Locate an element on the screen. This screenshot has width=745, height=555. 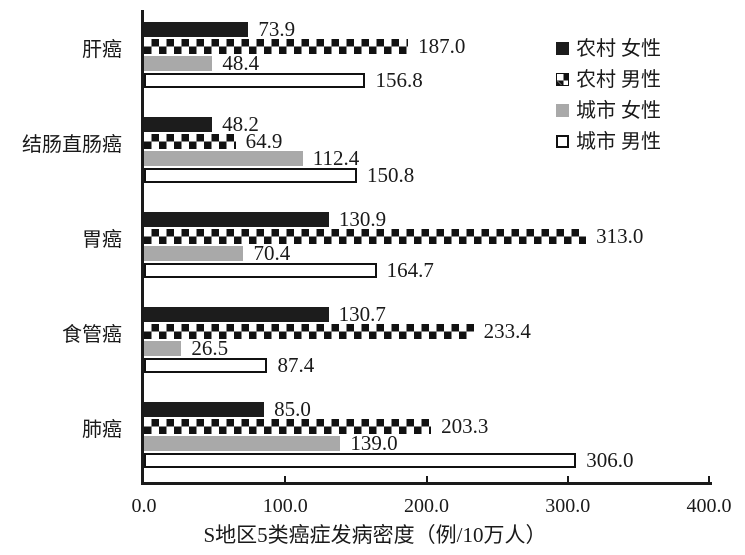
category-label: 食管癌 is located at coordinates (92, 335).